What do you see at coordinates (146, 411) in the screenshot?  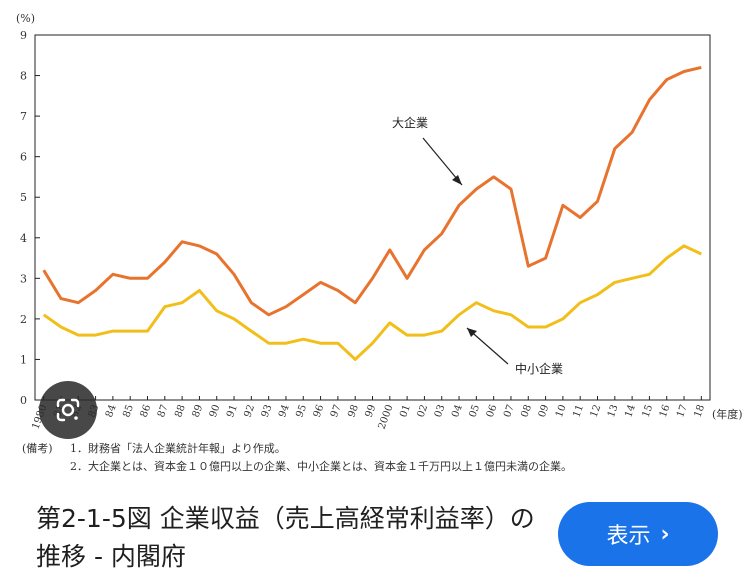 I see `x-tick-label: 86` at bounding box center [146, 411].